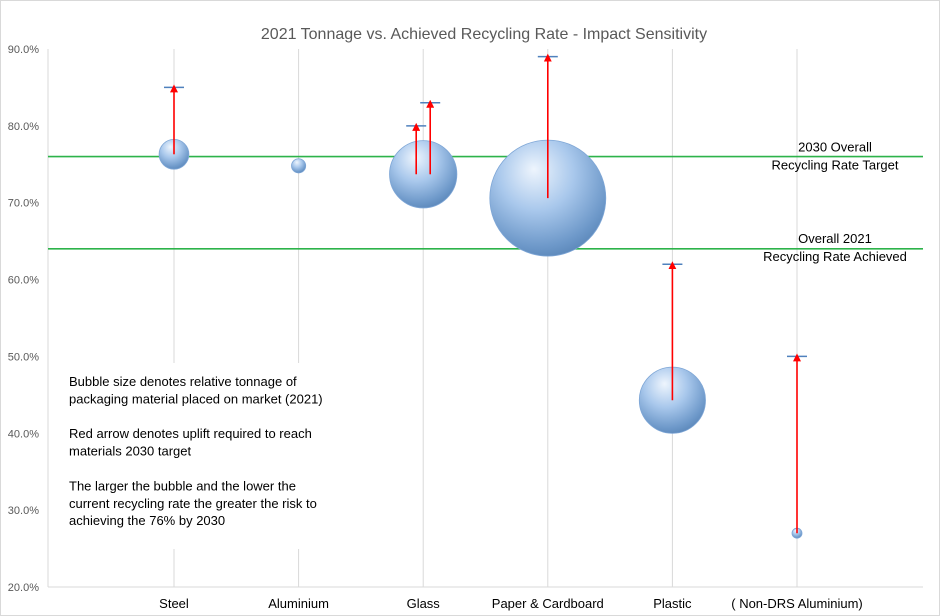  Describe the element at coordinates (298, 603) in the screenshot. I see `category-label: Aluminium` at that location.